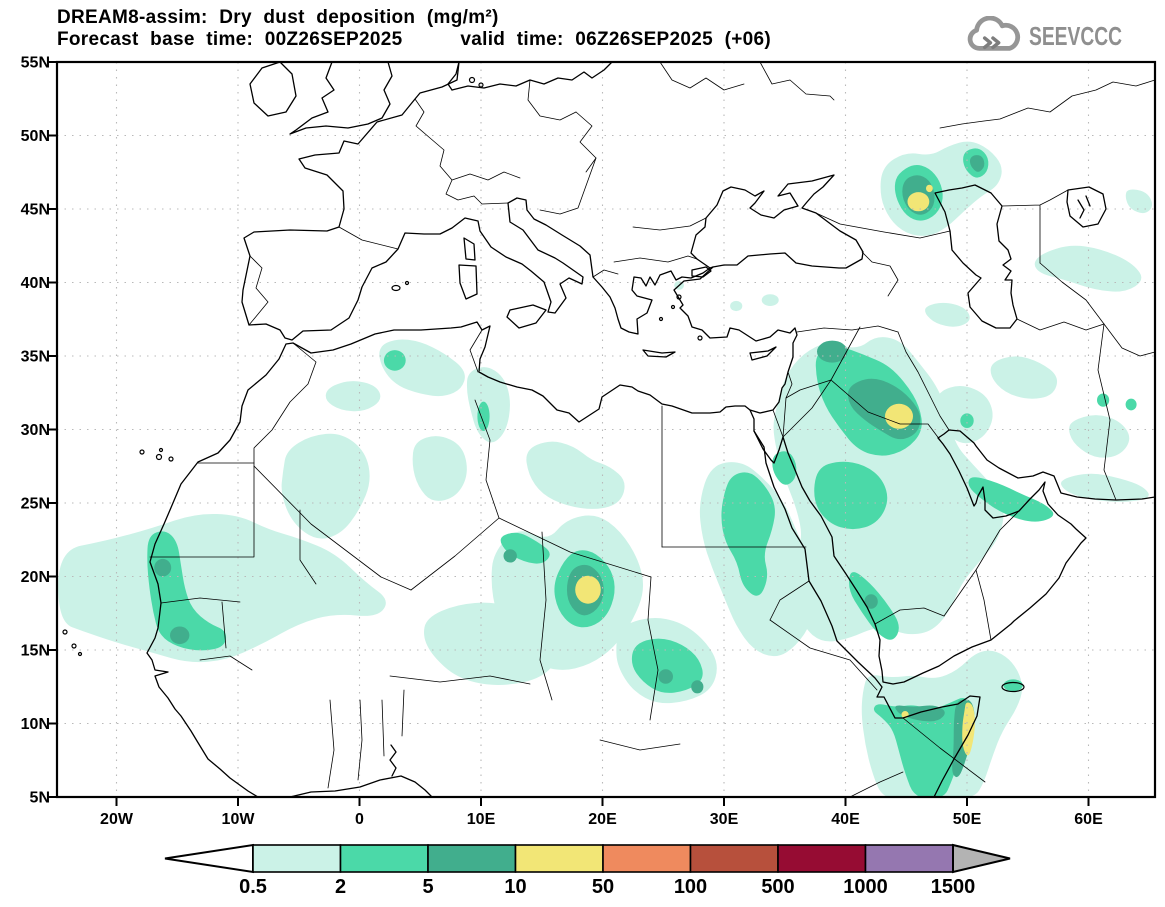 The width and height of the screenshot is (1165, 907). I want to click on colorbar-label: 1000, so click(865, 887).